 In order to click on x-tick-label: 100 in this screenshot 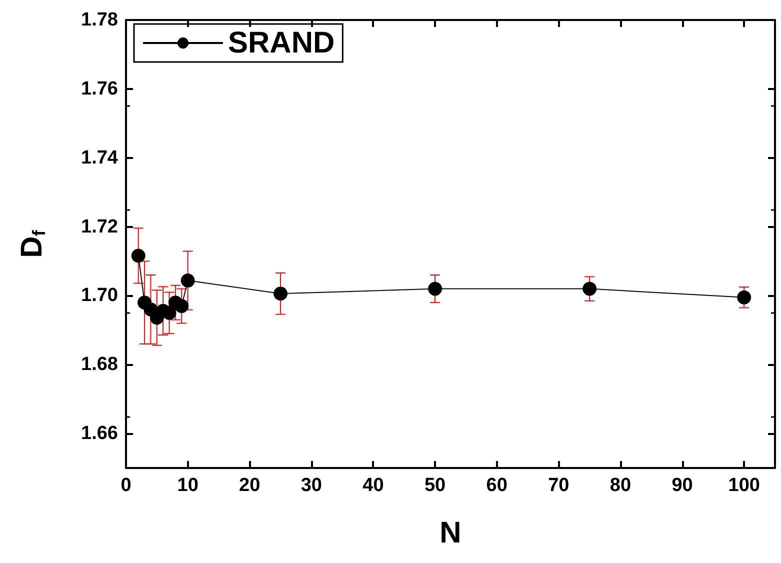, I will do `click(744, 485)`.